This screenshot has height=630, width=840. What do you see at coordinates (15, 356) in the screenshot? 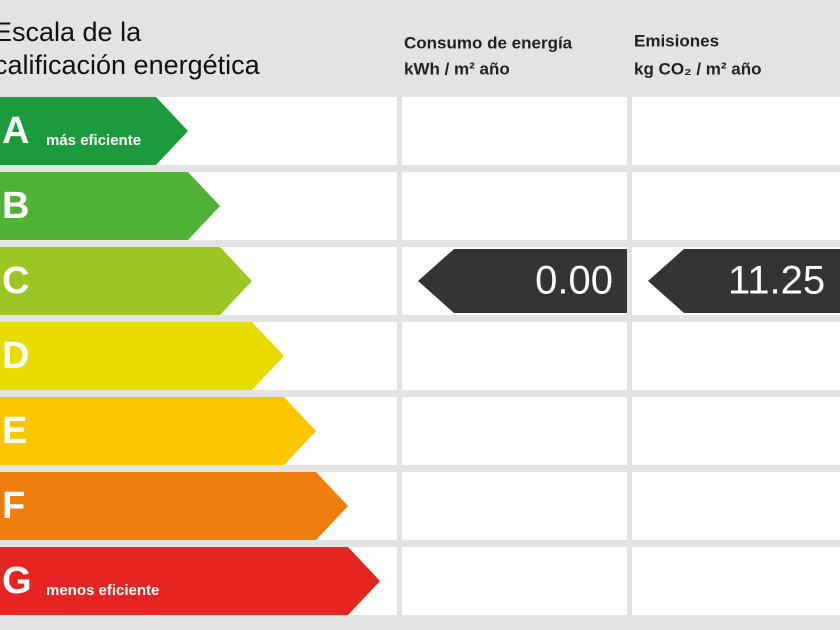
I see `rating-letter: D` at bounding box center [15, 356].